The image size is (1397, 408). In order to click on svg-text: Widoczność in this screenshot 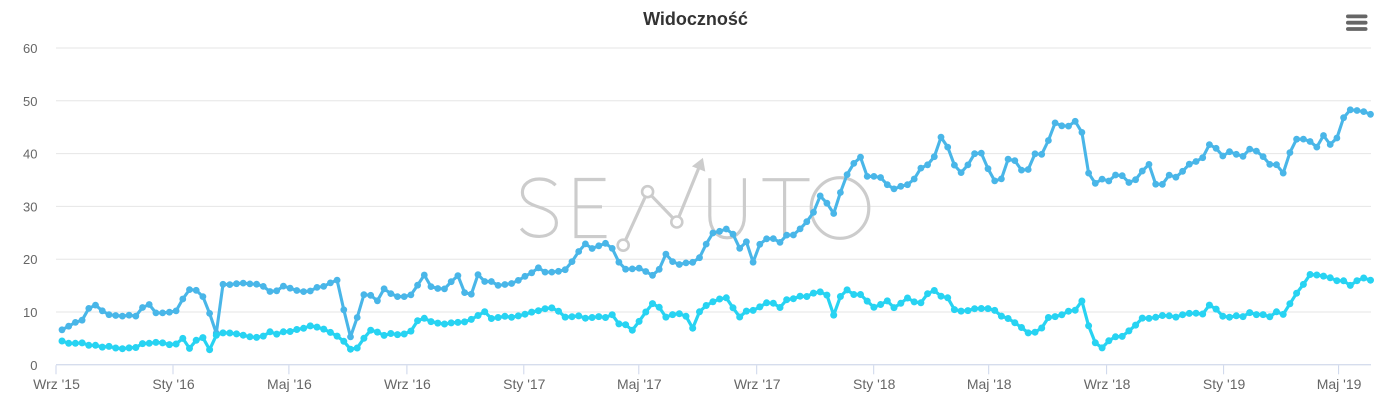, I will do `click(695, 19)`.